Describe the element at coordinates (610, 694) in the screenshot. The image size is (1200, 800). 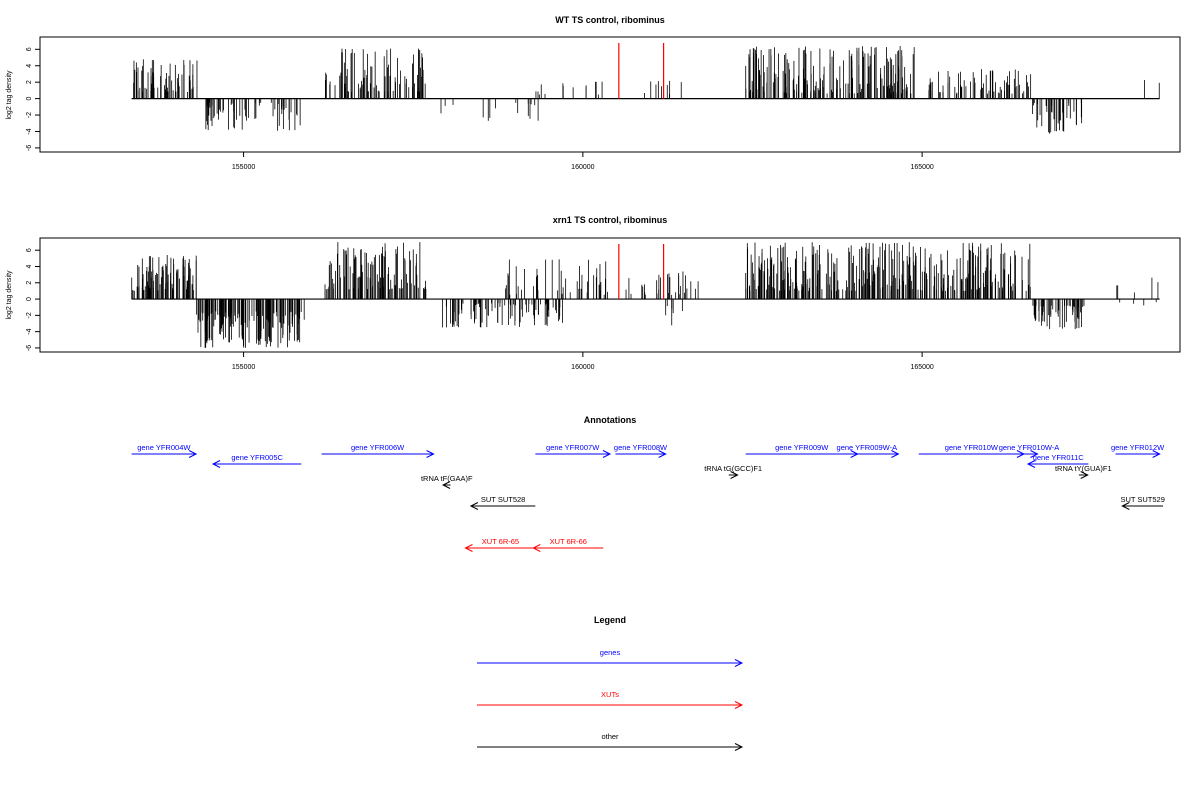
I see `legend-item-label: XUTs` at that location.